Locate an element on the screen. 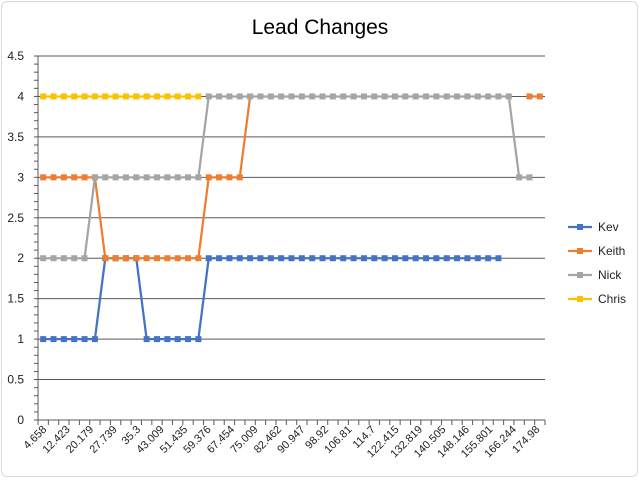  legend-label: Nick is located at coordinates (610, 275).